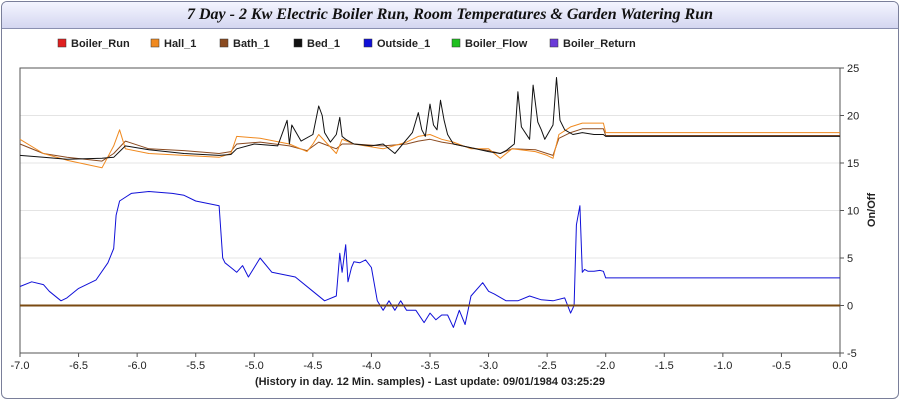 This screenshot has height=400, width=900. What do you see at coordinates (78, 366) in the screenshot?
I see `x-tick-label: -6.5` at bounding box center [78, 366].